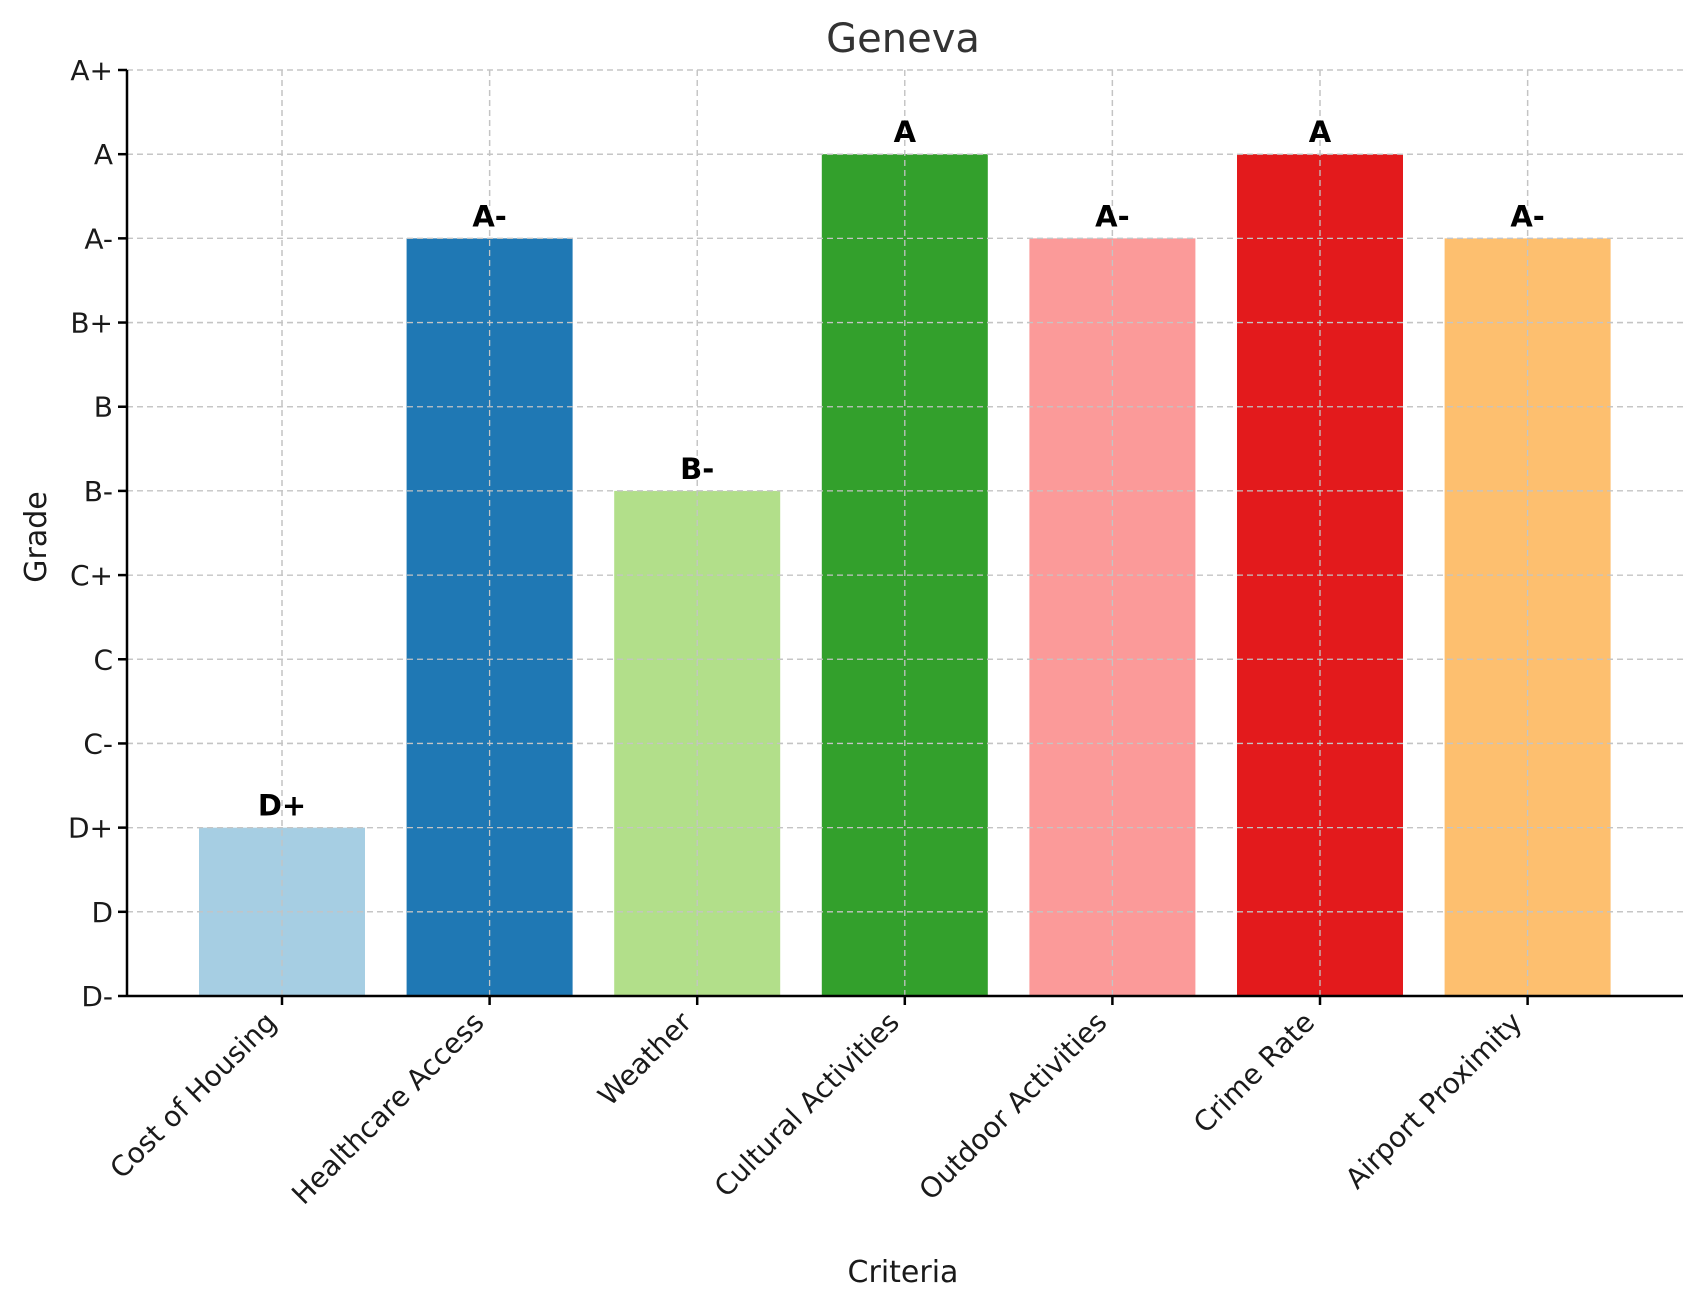 Image resolution: width=1697 pixels, height=1308 pixels. Describe the element at coordinates (98, 491) in the screenshot. I see `y-tick-label: B-` at that location.